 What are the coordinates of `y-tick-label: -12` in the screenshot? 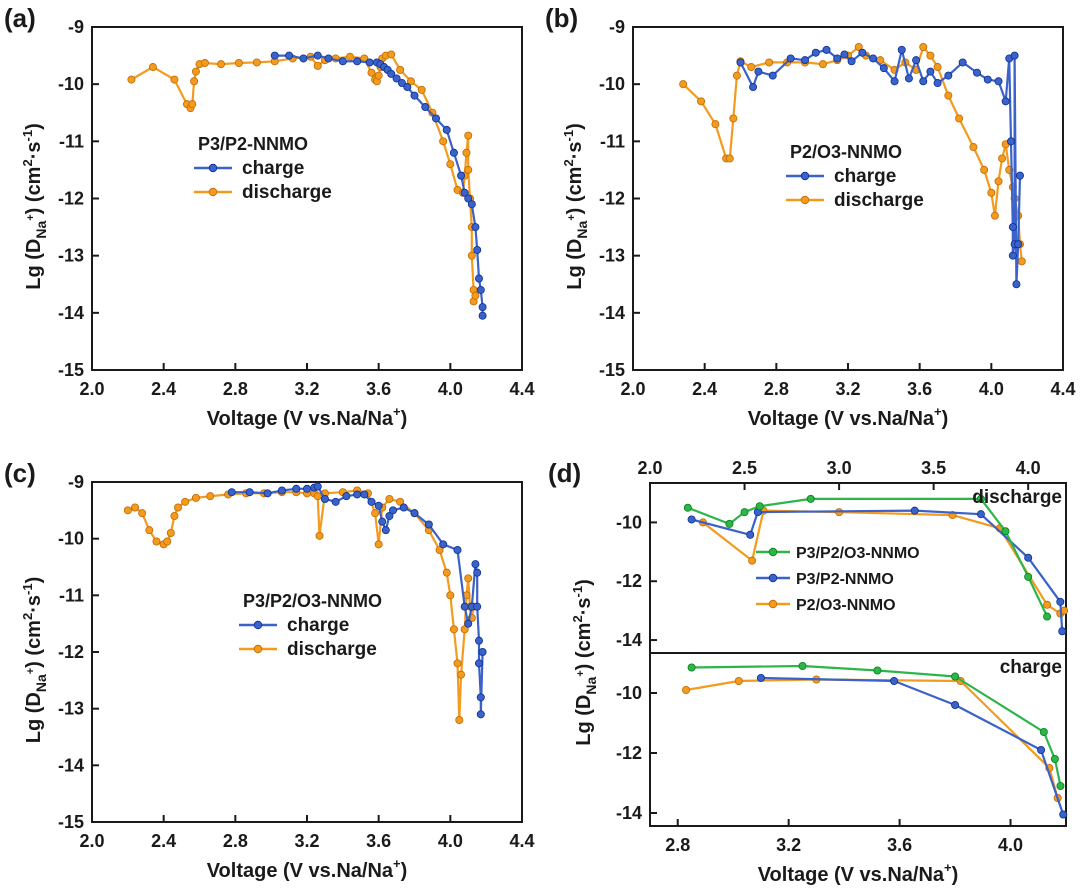 It's located at (71, 652).